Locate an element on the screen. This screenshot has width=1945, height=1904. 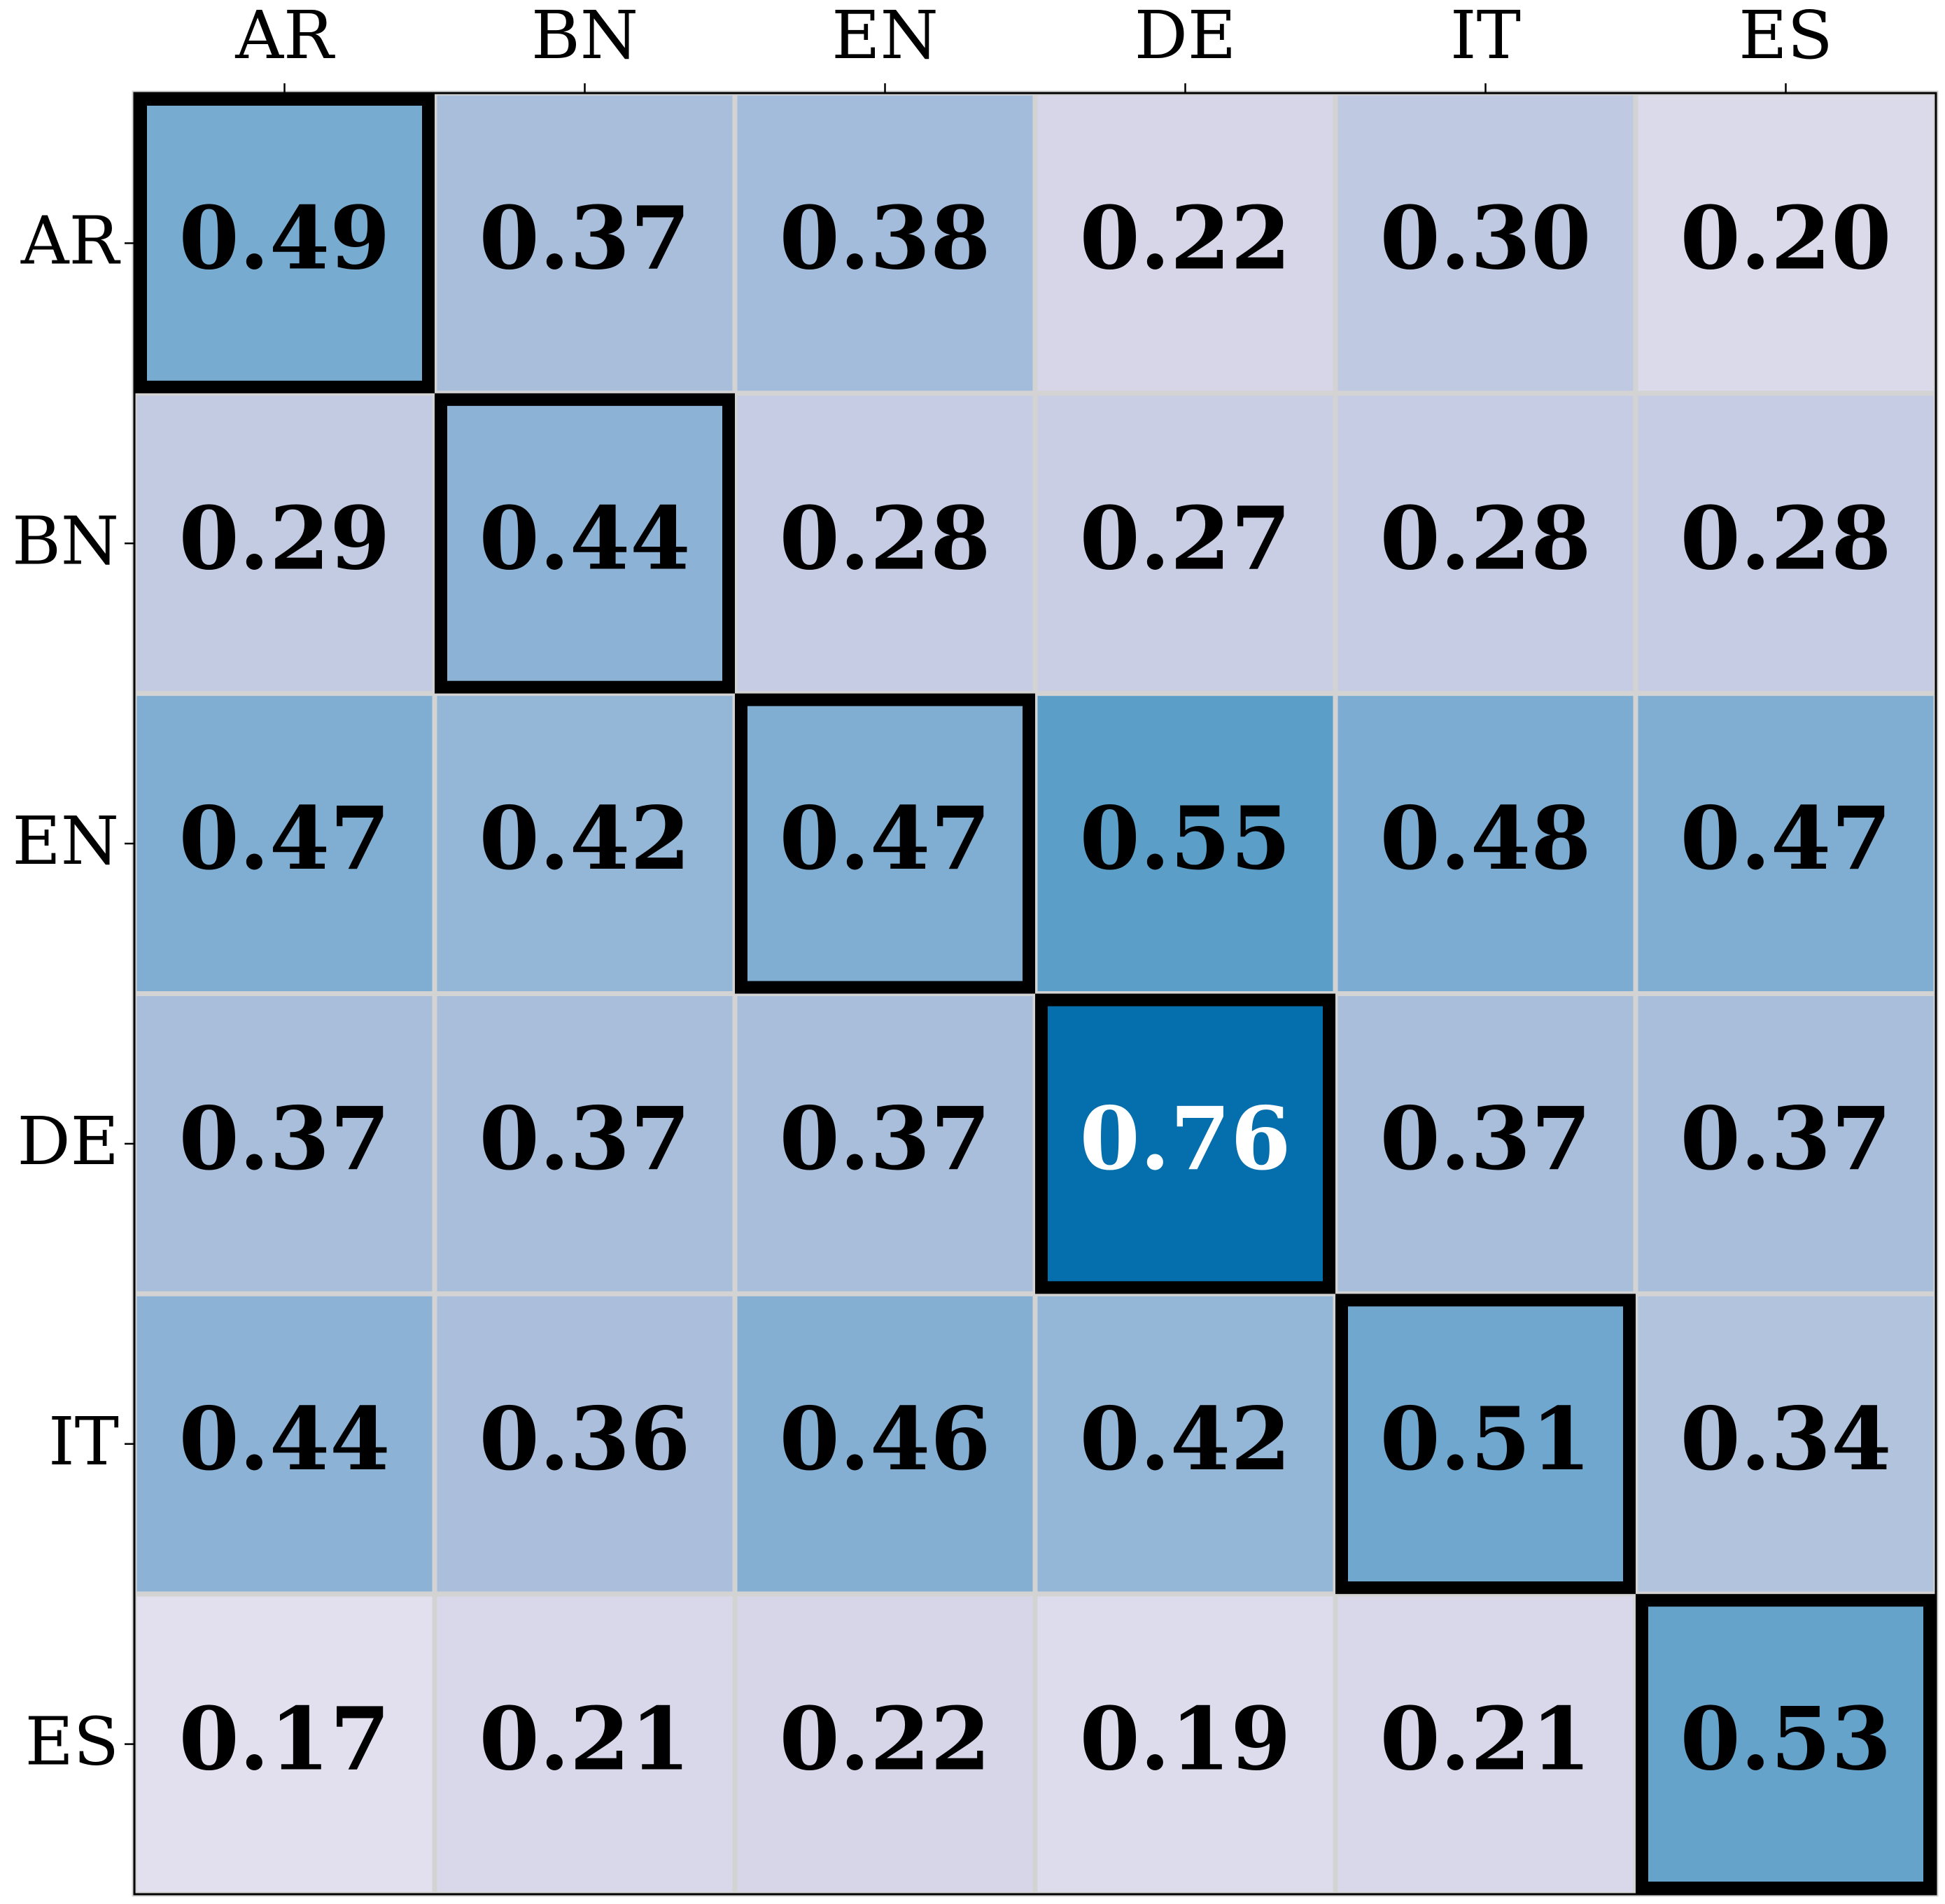
y-tick-label: DE is located at coordinates (68, 1141).